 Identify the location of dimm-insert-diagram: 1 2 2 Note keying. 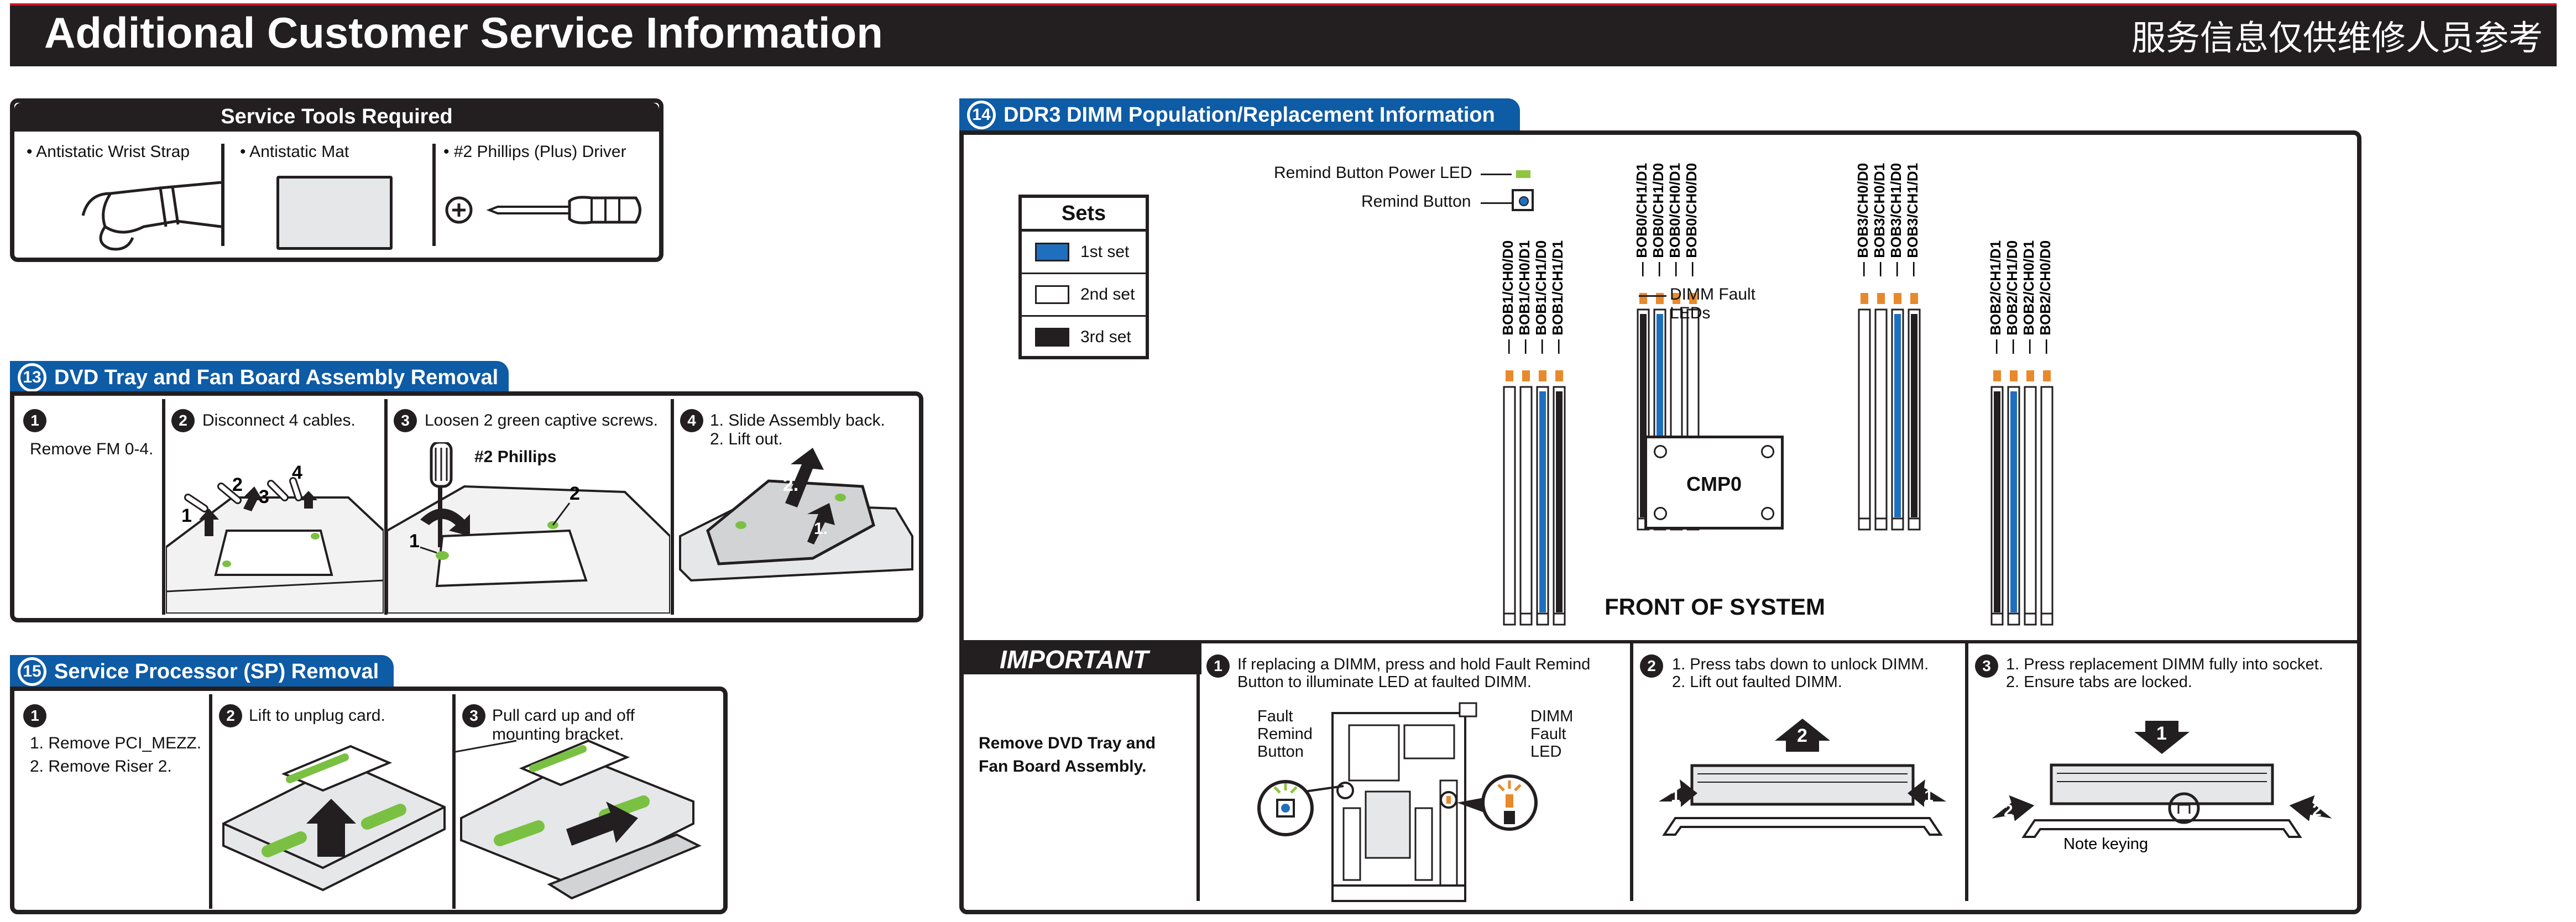
(2162, 787).